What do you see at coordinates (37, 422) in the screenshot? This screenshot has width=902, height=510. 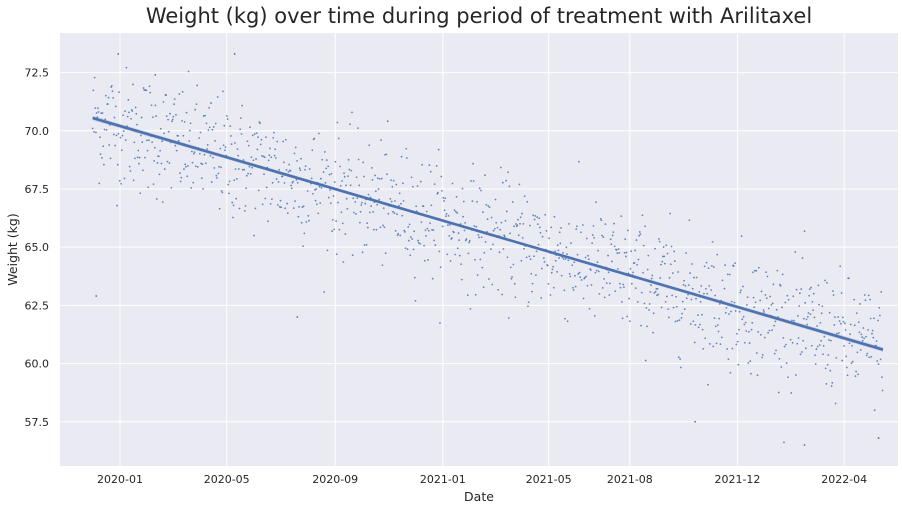 I see `y-tick-label: 57.5` at bounding box center [37, 422].